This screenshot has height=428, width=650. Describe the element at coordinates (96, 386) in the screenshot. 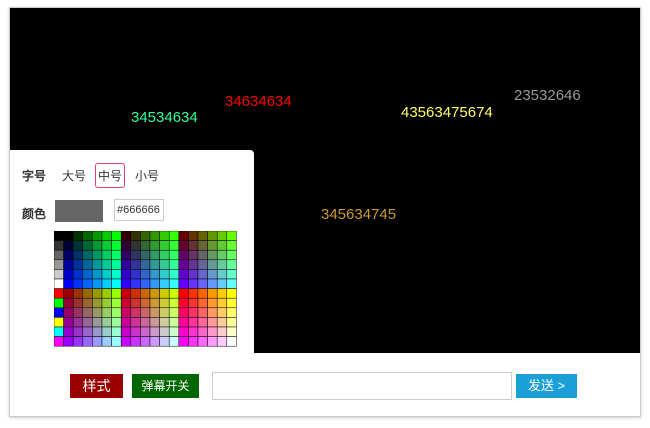

I see `style-button: 样式` at that location.